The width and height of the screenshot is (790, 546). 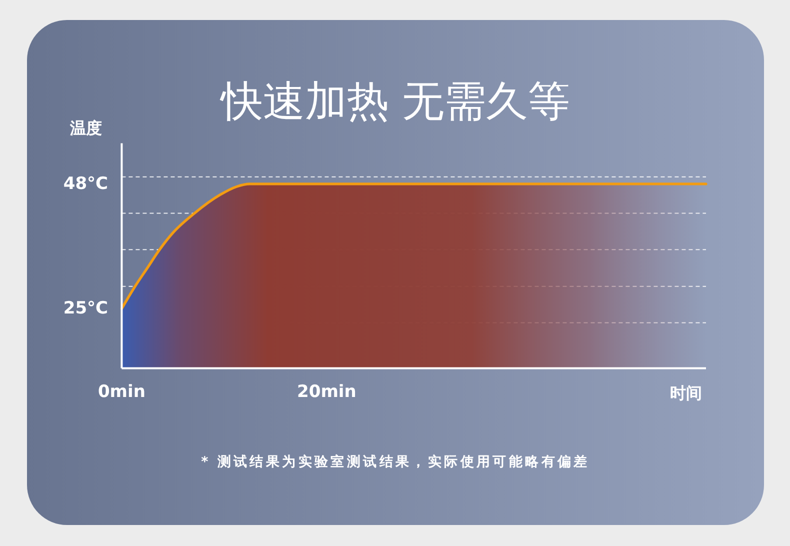 What do you see at coordinates (395, 461) in the screenshot?
I see `text: * 测试结果为实验室测试结果，实际使用可能略有偏差` at bounding box center [395, 461].